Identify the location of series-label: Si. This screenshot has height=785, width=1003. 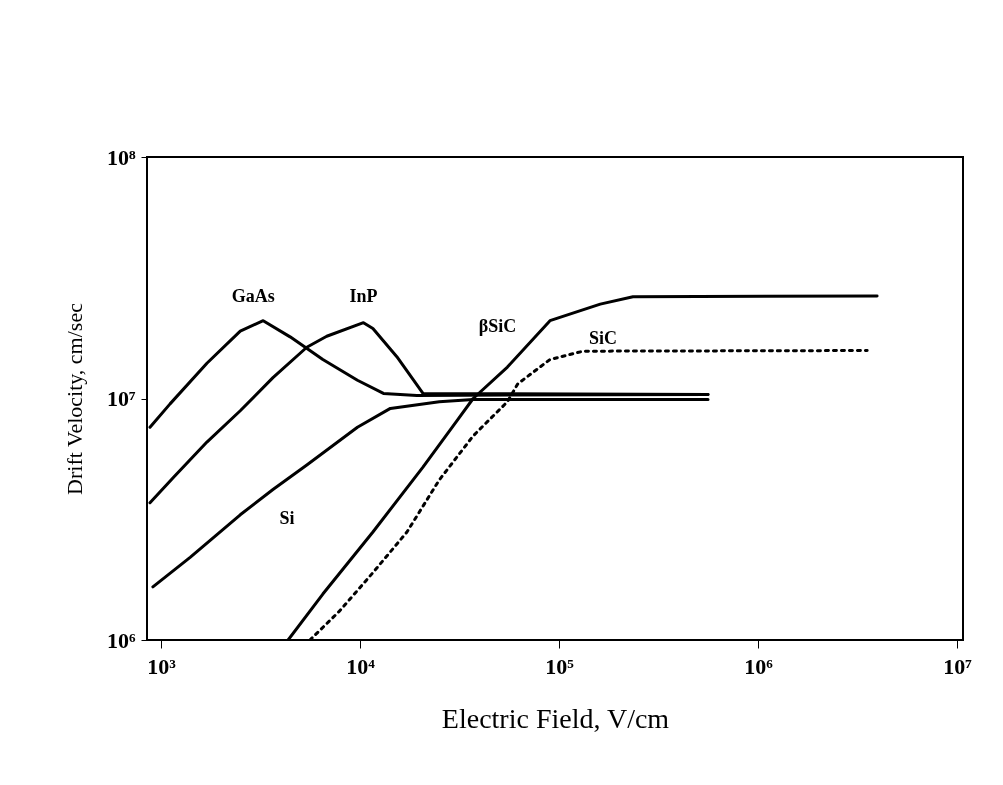
(287, 518).